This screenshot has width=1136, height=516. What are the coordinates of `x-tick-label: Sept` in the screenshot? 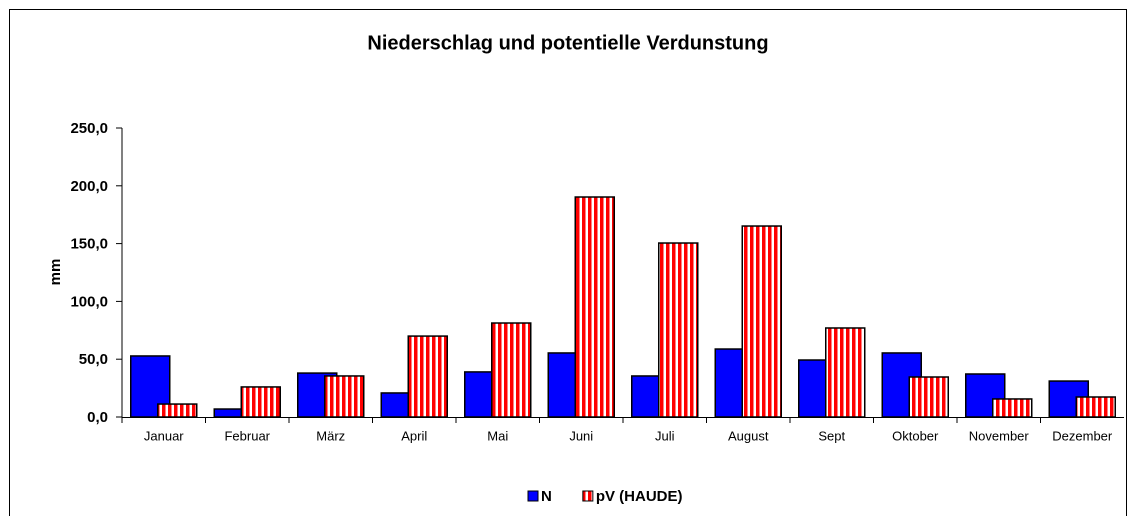 It's located at (831, 435).